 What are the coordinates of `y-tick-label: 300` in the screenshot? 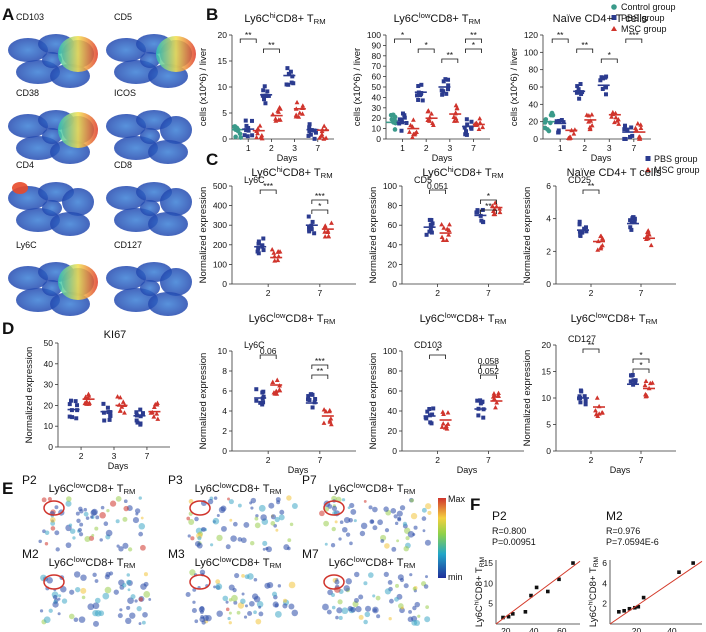 It's located at (220, 225).